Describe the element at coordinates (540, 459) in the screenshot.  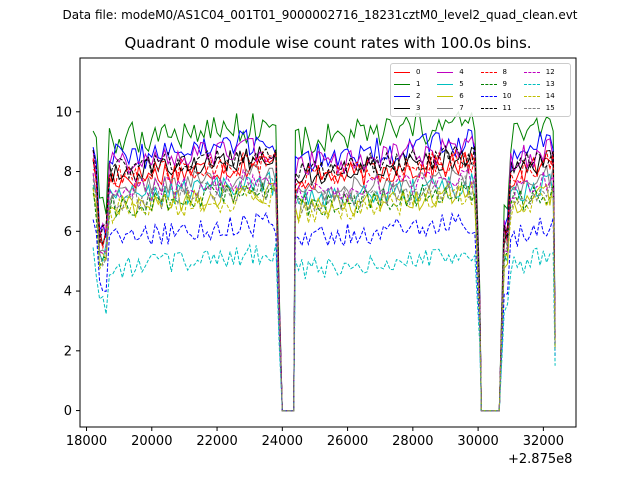
I see `x-offset-label: +2.875e8` at that location.